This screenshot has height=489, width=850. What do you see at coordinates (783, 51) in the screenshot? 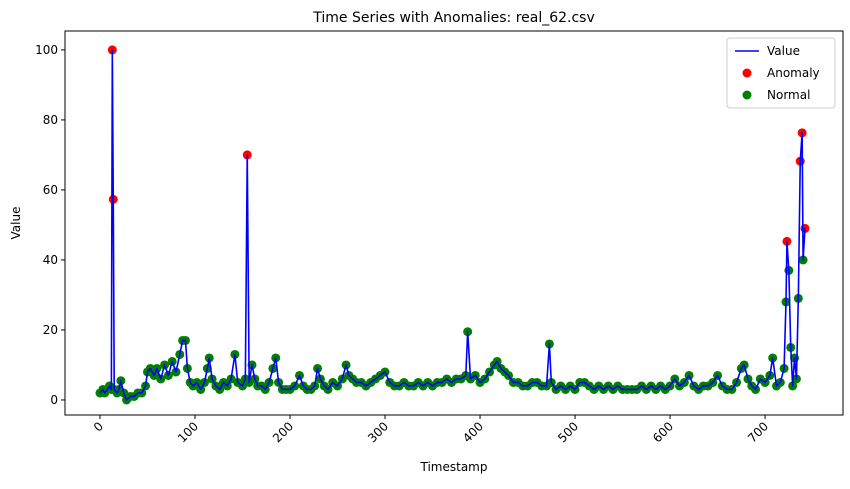
I see `legend-label: Value` at bounding box center [783, 51].